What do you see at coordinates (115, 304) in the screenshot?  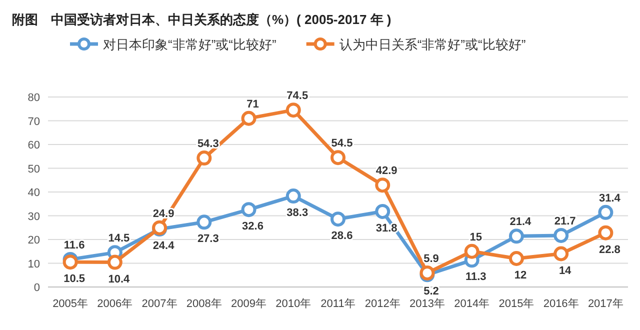 I see `x-tick-label: 2006年` at bounding box center [115, 304].